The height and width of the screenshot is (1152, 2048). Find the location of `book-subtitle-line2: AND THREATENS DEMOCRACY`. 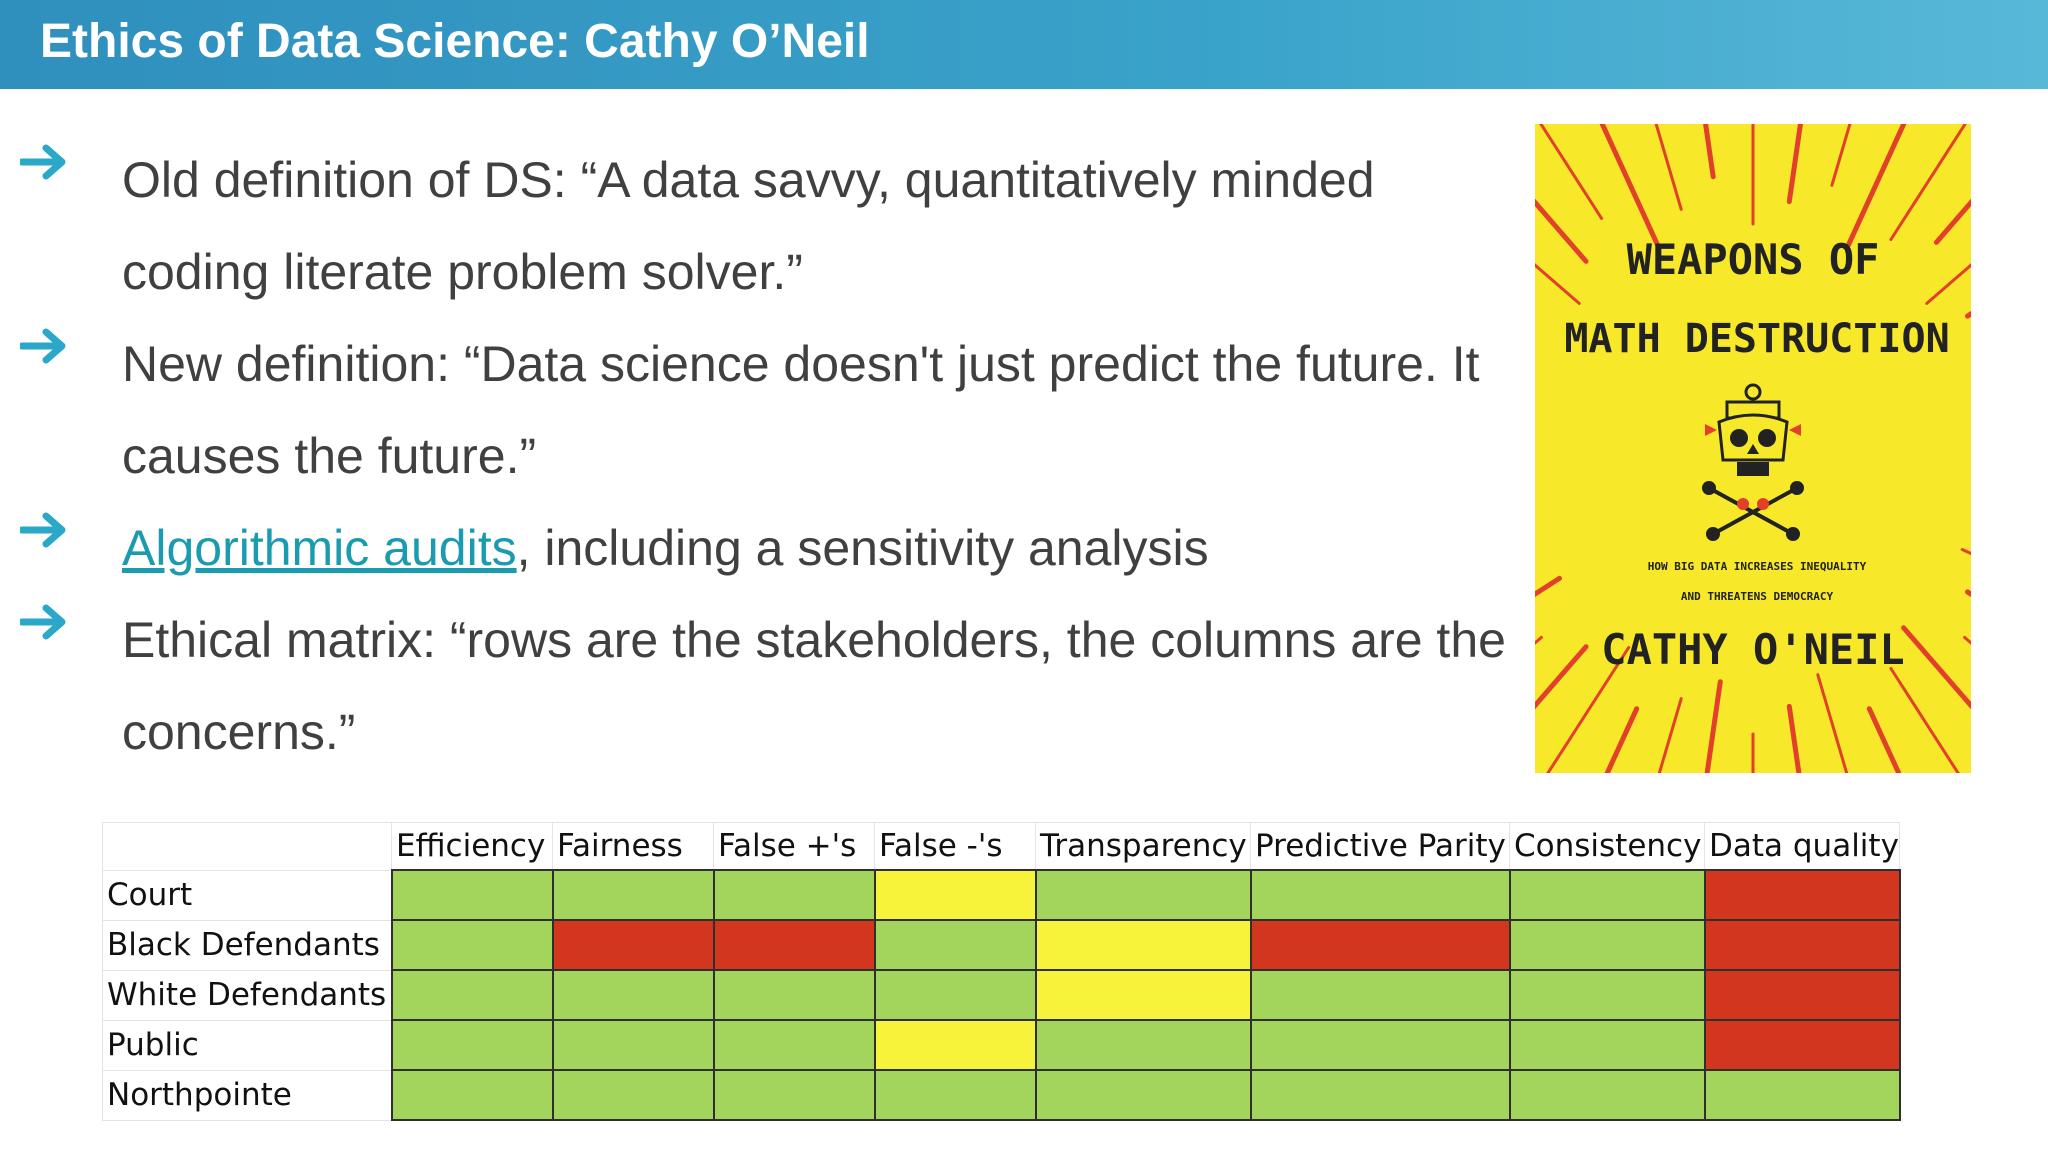

book-subtitle-line2: AND THREATENS DEMOCRACY is located at coordinates (1757, 596).